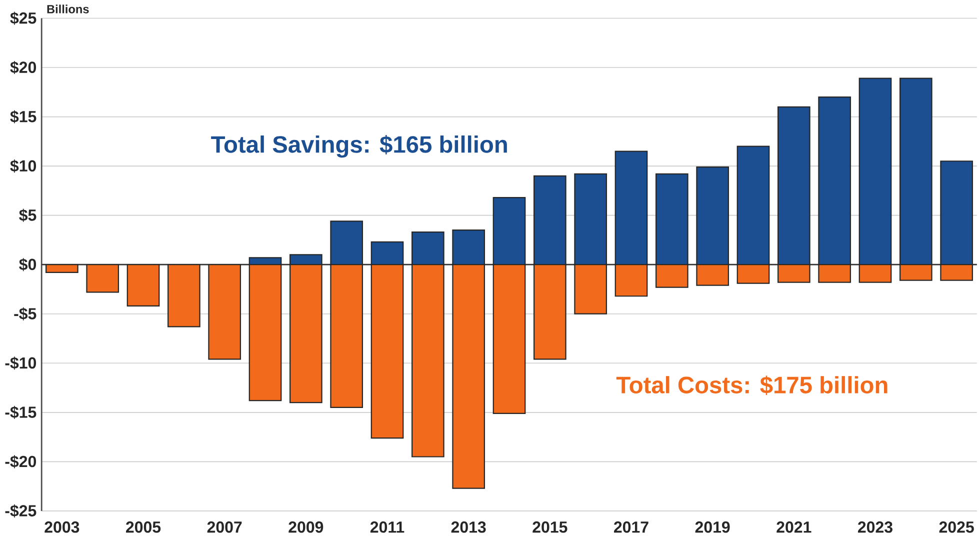 Image resolution: width=979 pixels, height=537 pixels. What do you see at coordinates (306, 527) in the screenshot?
I see `x-tick-label: 2009` at bounding box center [306, 527].